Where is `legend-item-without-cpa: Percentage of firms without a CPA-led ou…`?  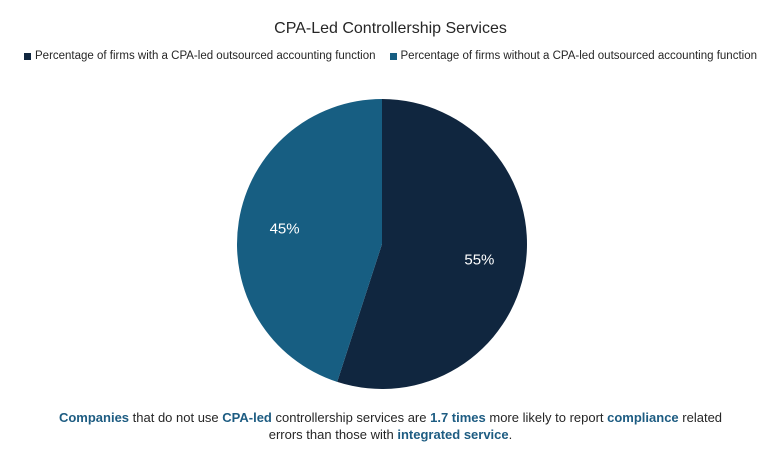 legend-item-without-cpa: Percentage of firms without a CPA-led ou… is located at coordinates (573, 56).